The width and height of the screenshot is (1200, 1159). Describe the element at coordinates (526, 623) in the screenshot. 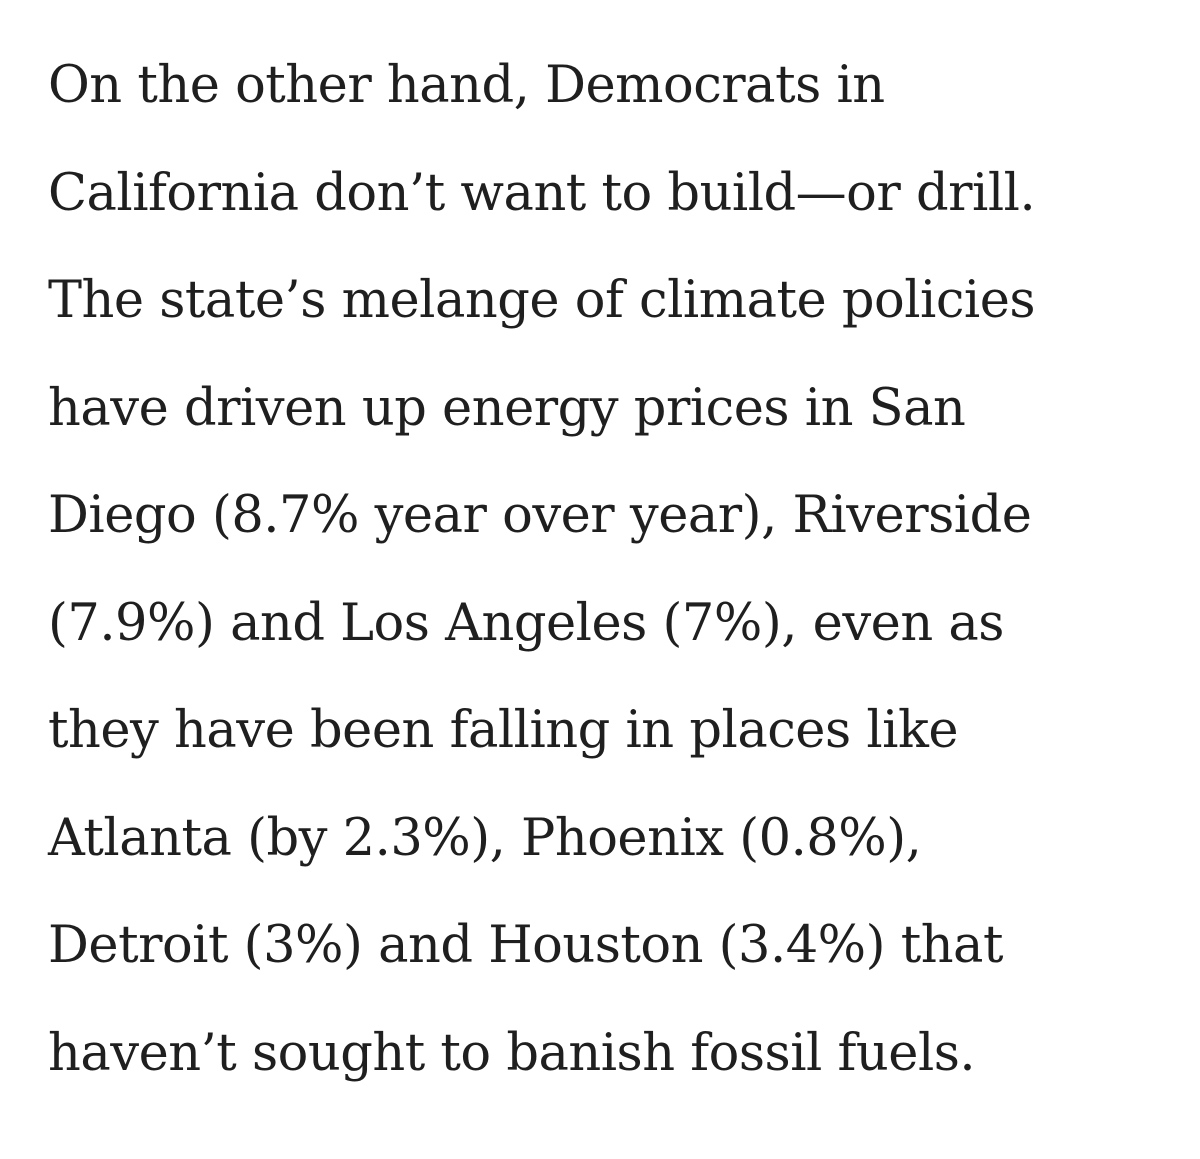

I see `paragraph-line: (7.9%) and Los Angeles (7%), even as` at that location.